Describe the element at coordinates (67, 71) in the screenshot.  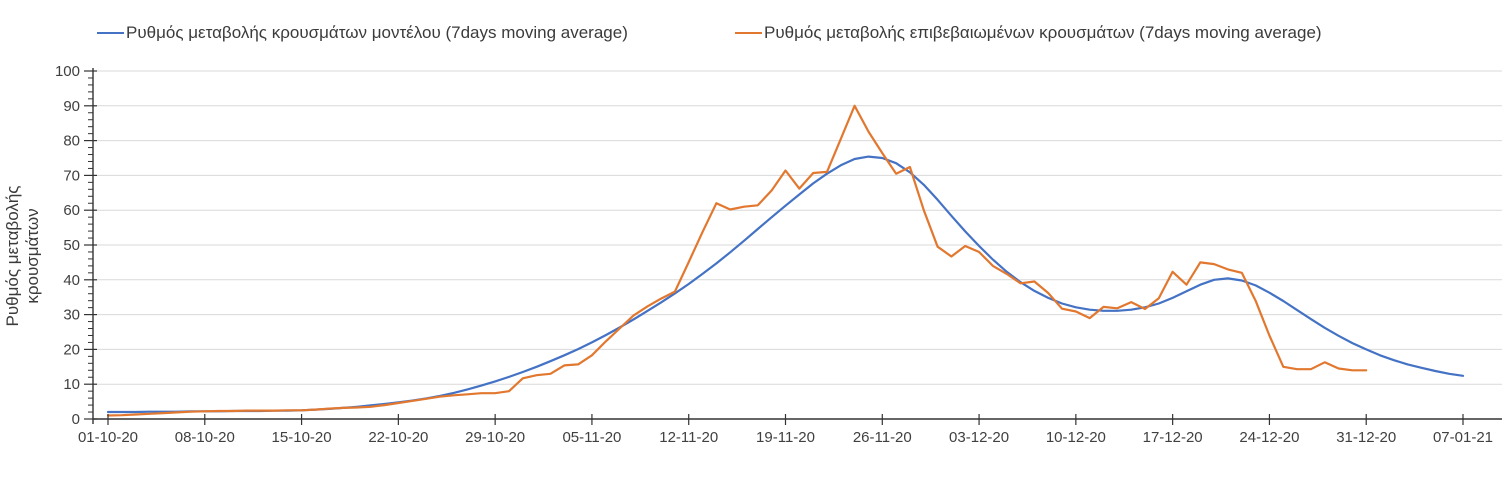
I see `y-tick-label: 100` at that location.